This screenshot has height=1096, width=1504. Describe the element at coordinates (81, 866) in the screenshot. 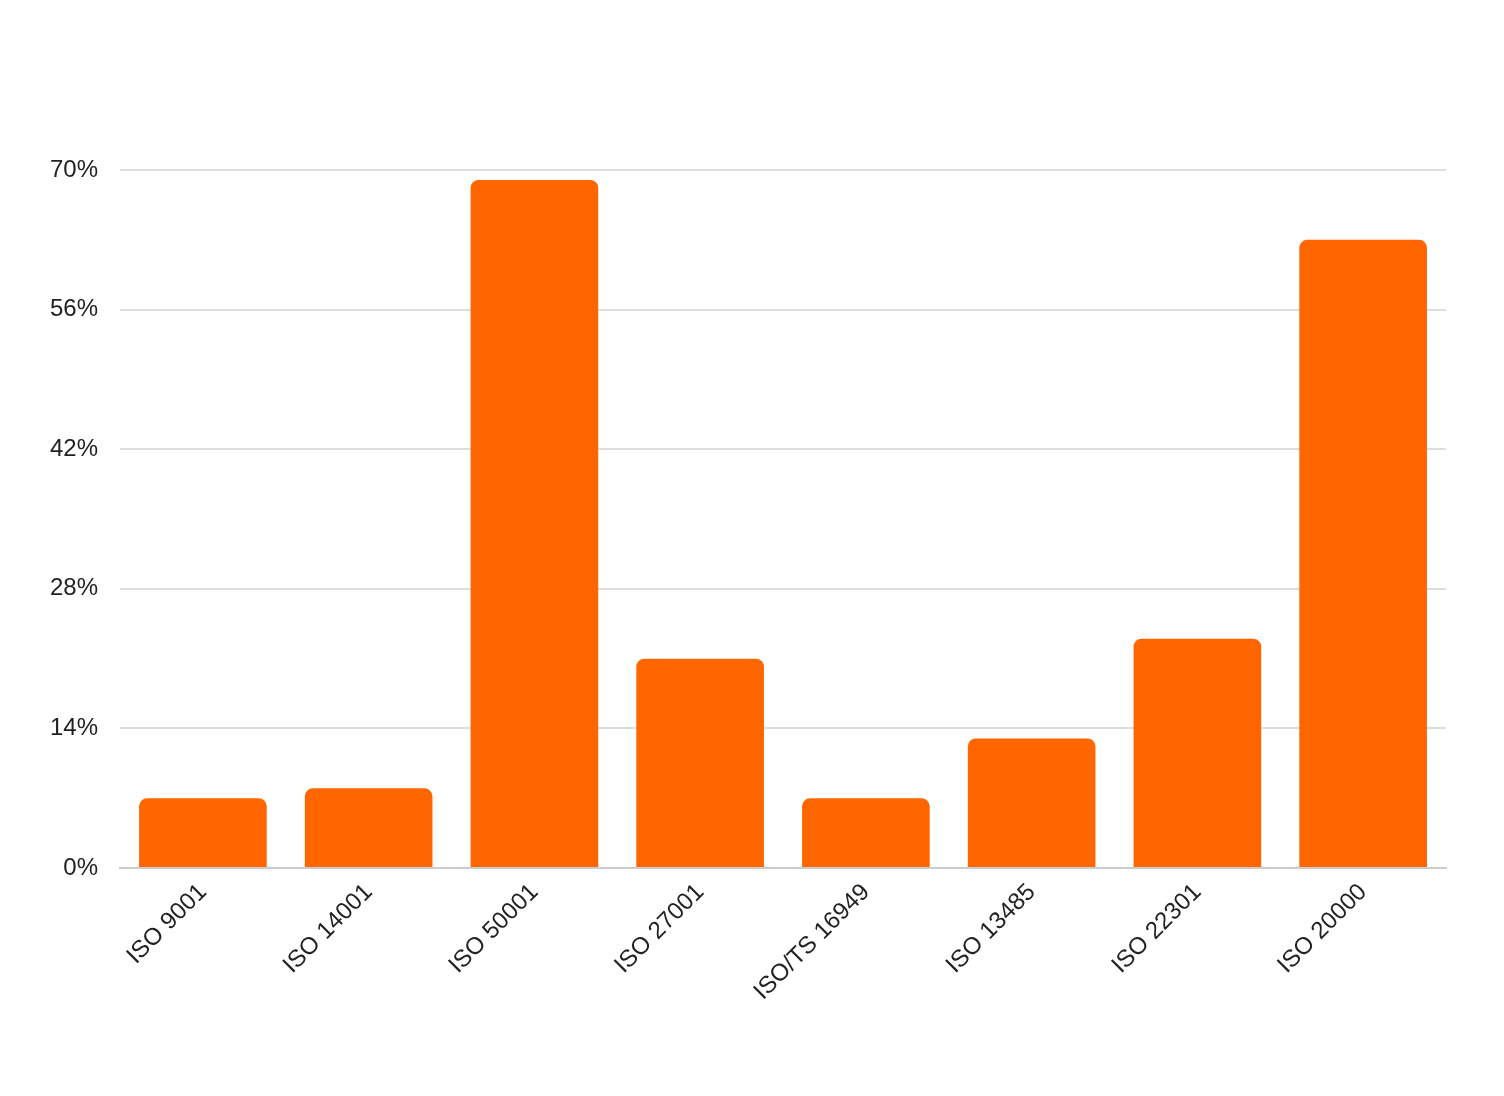

I see `y-tick-label: 0%` at that location.